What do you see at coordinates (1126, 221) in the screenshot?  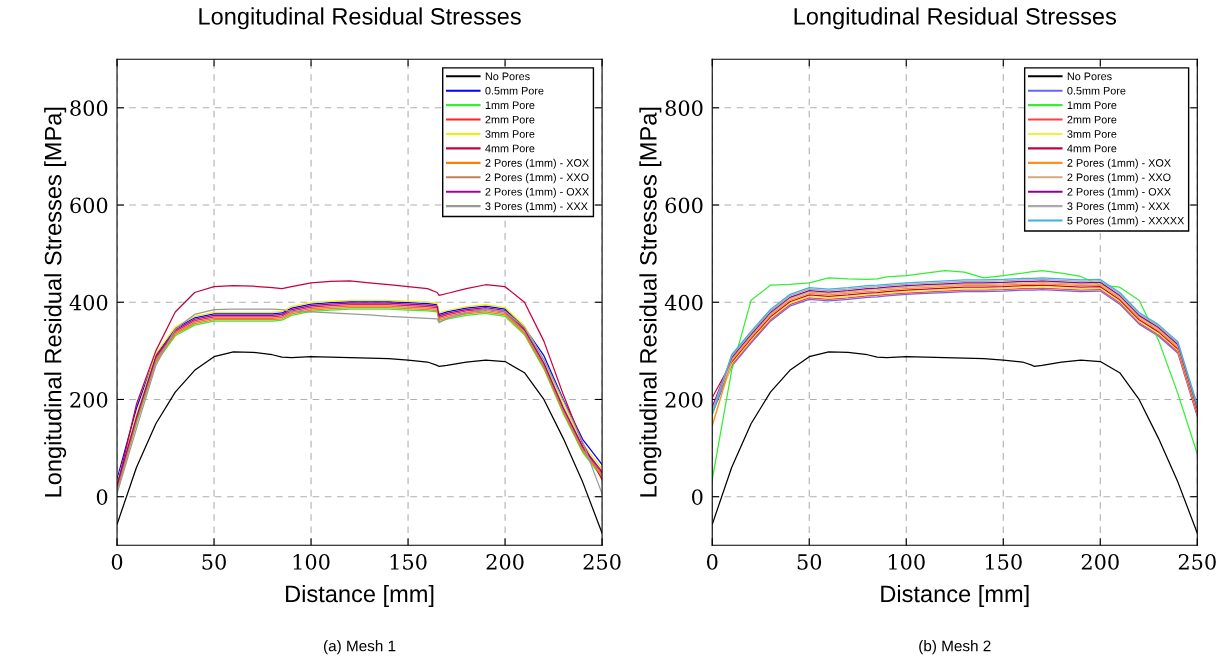 I see `legend-label: 5 Pores (1mm) - XXXXX` at bounding box center [1126, 221].